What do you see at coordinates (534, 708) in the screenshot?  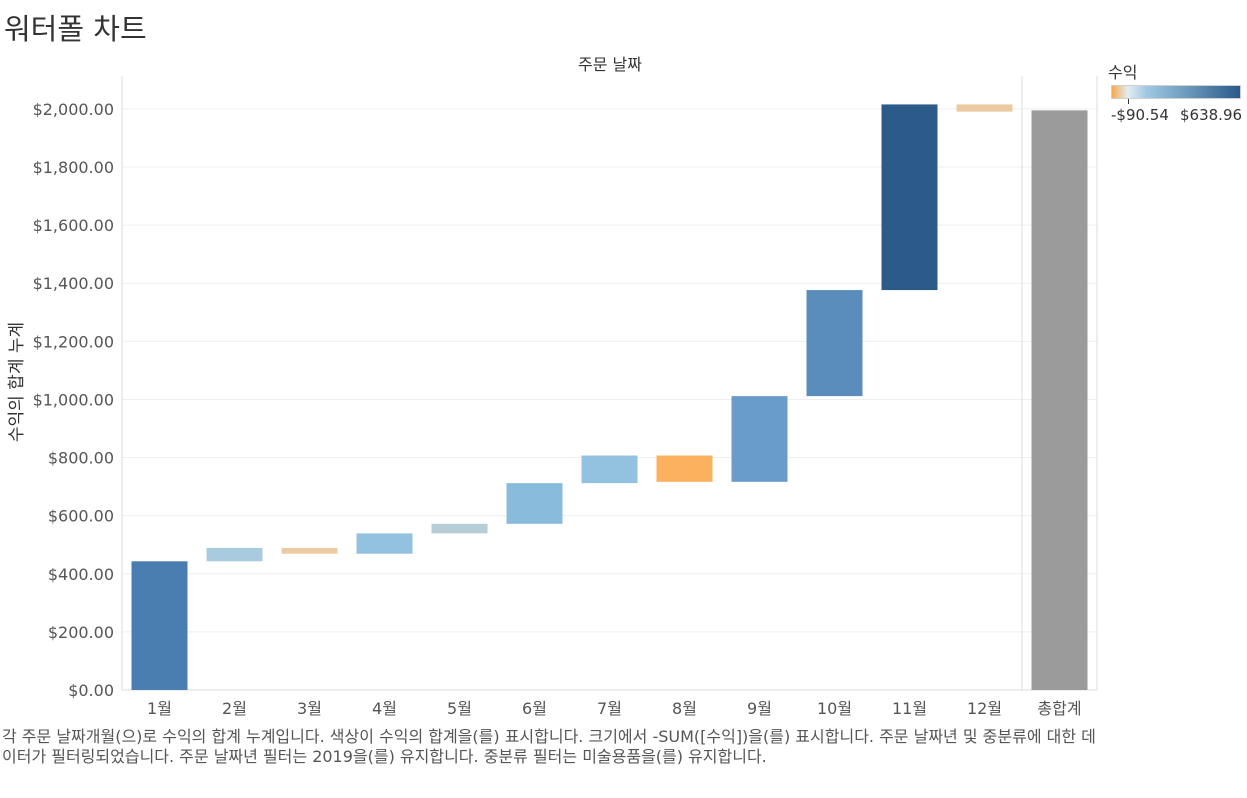 I see `x-tick-label: 6월` at bounding box center [534, 708].